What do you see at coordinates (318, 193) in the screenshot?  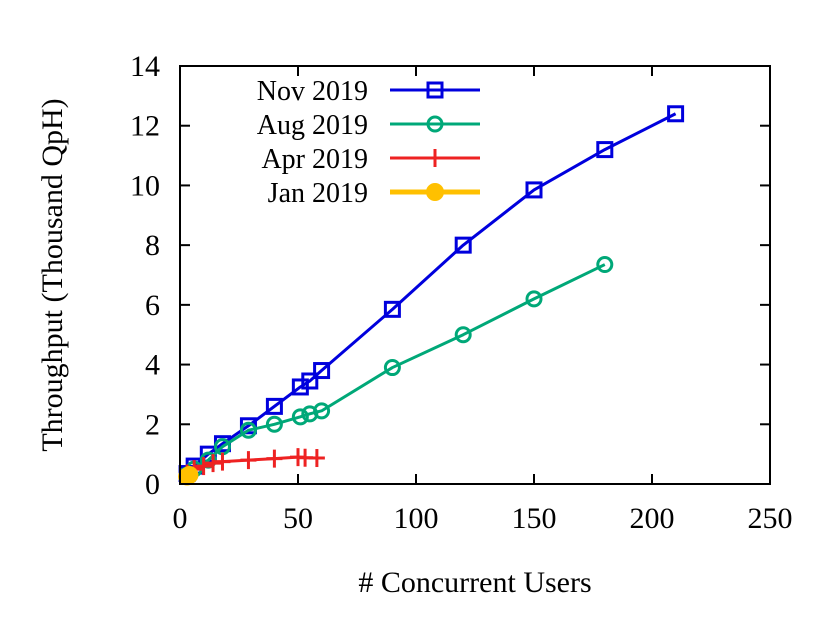 I see `legend-label: Jan 2019` at bounding box center [318, 193].